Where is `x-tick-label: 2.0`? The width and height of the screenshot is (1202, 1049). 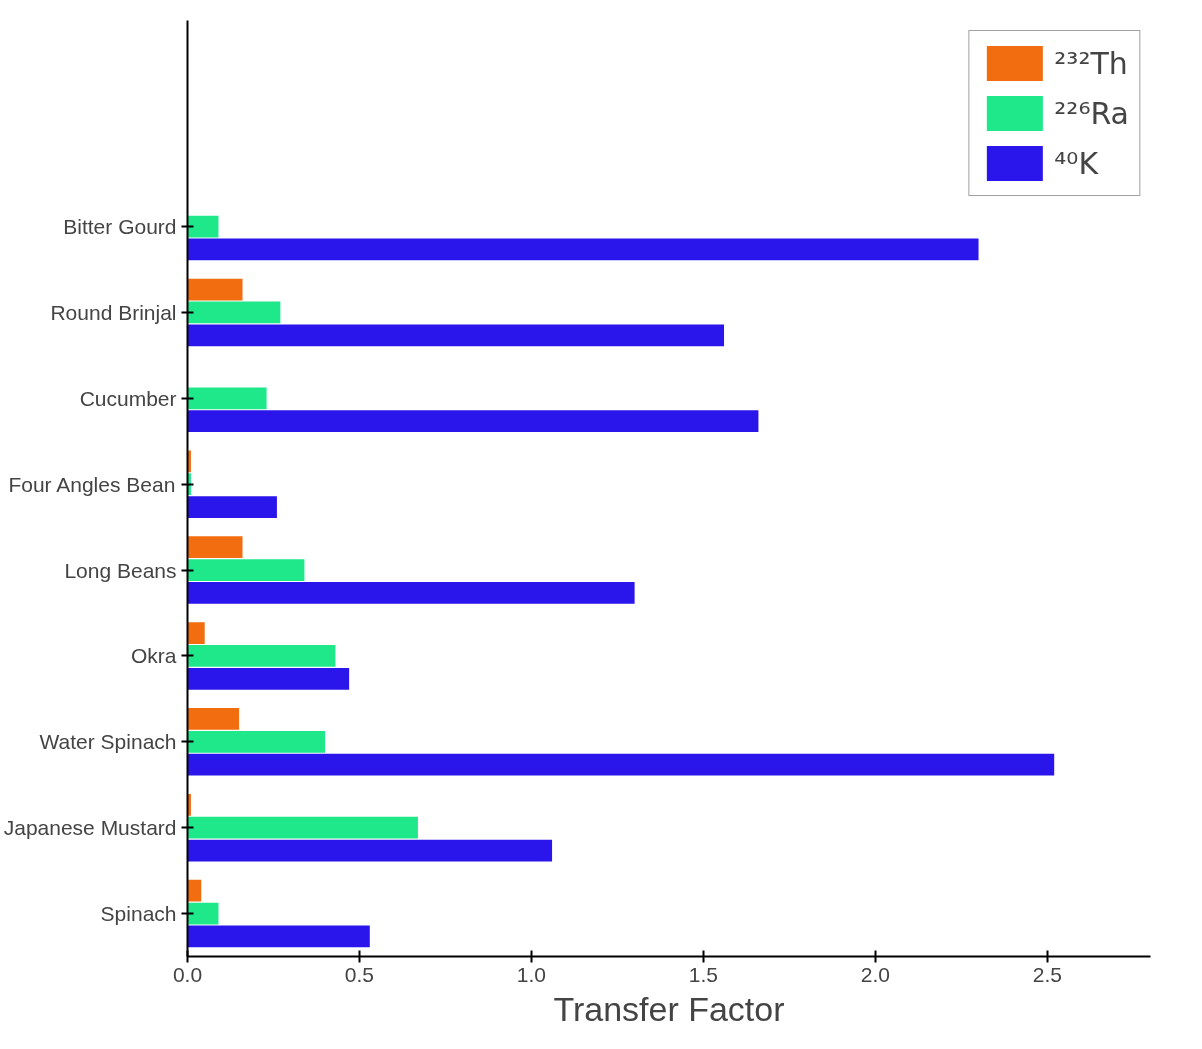
x-tick-label: 2.0 is located at coordinates (875, 974).